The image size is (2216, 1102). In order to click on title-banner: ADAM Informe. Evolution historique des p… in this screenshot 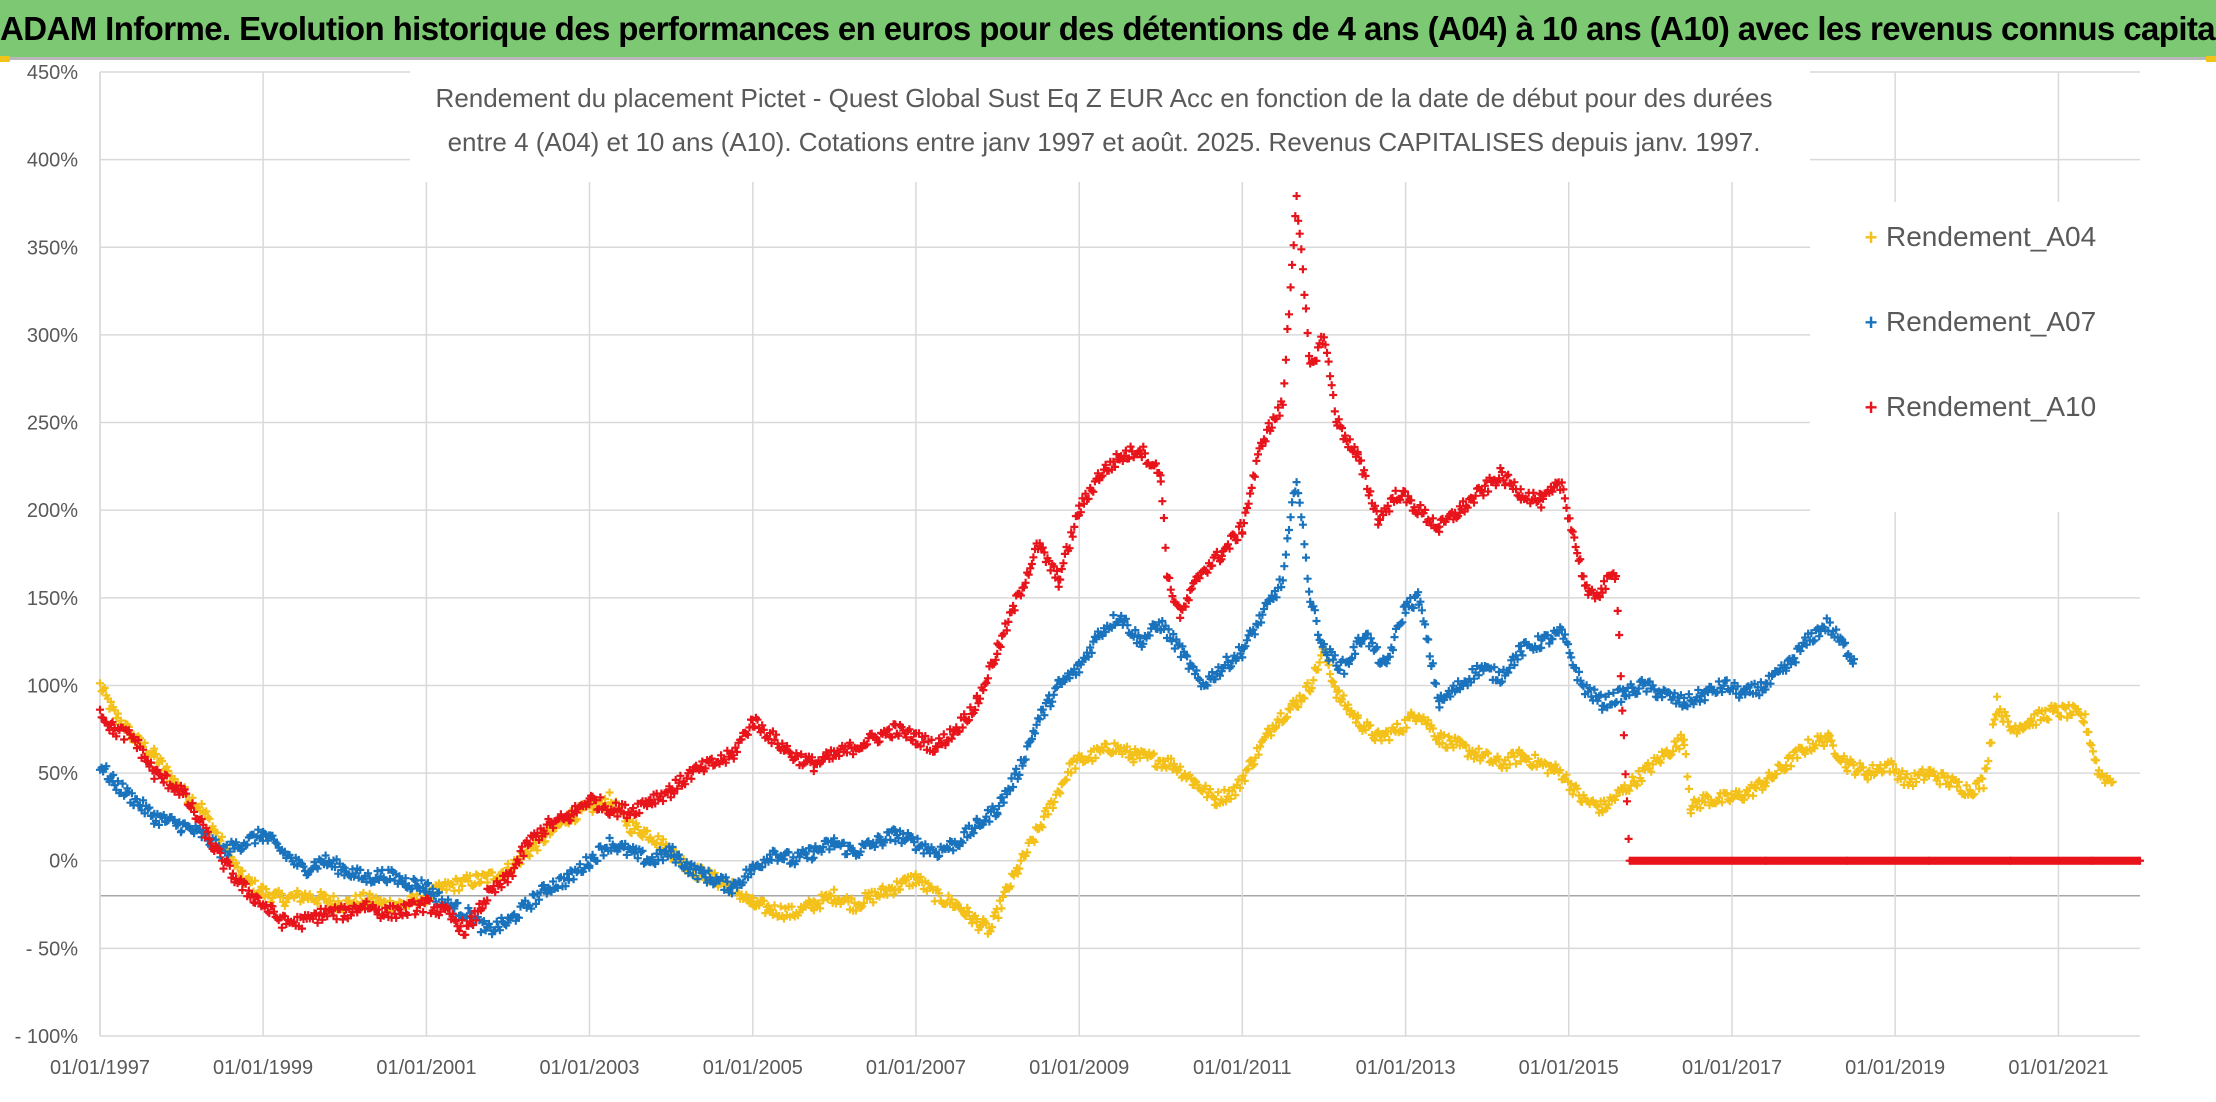, I will do `click(1108, 30)`.